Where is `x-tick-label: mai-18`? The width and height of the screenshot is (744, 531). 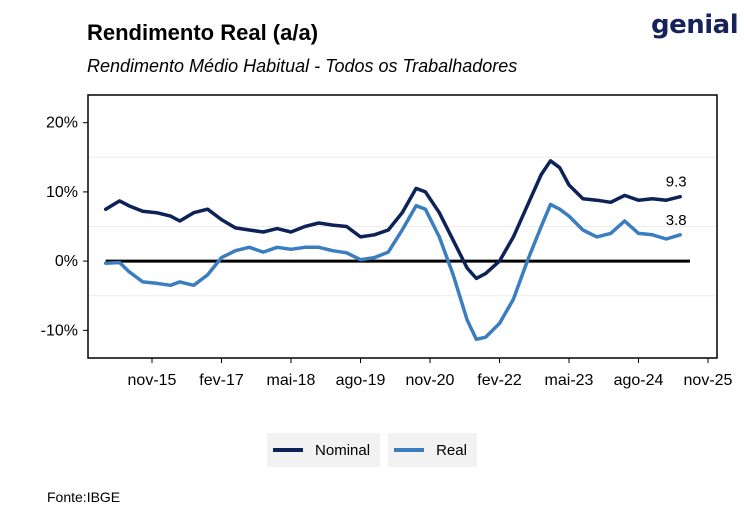
x-tick-label: mai-18 is located at coordinates (291, 380).